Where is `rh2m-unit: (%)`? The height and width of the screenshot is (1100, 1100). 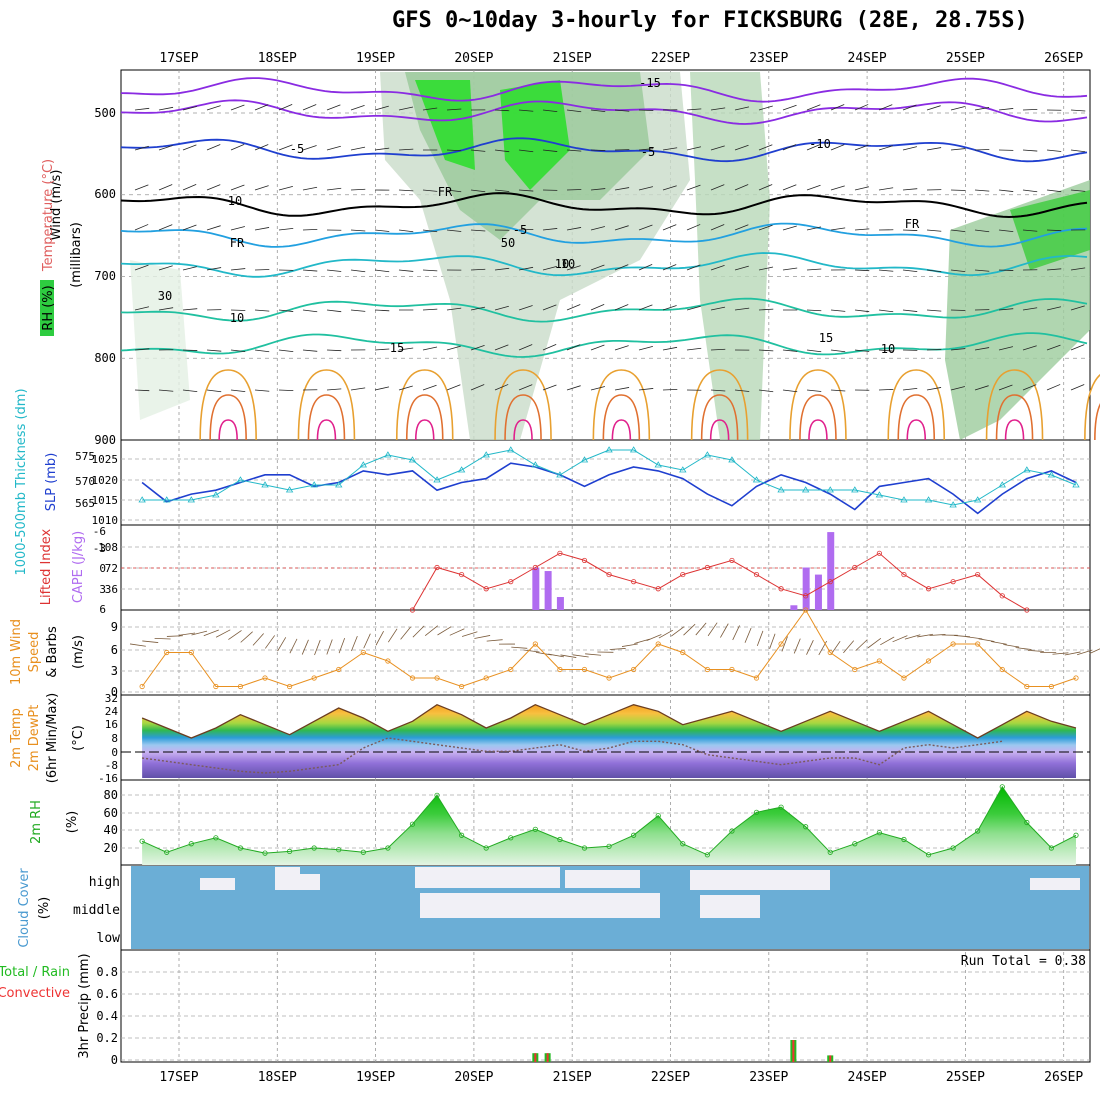
rh2m-unit: (%) is located at coordinates (72, 822).